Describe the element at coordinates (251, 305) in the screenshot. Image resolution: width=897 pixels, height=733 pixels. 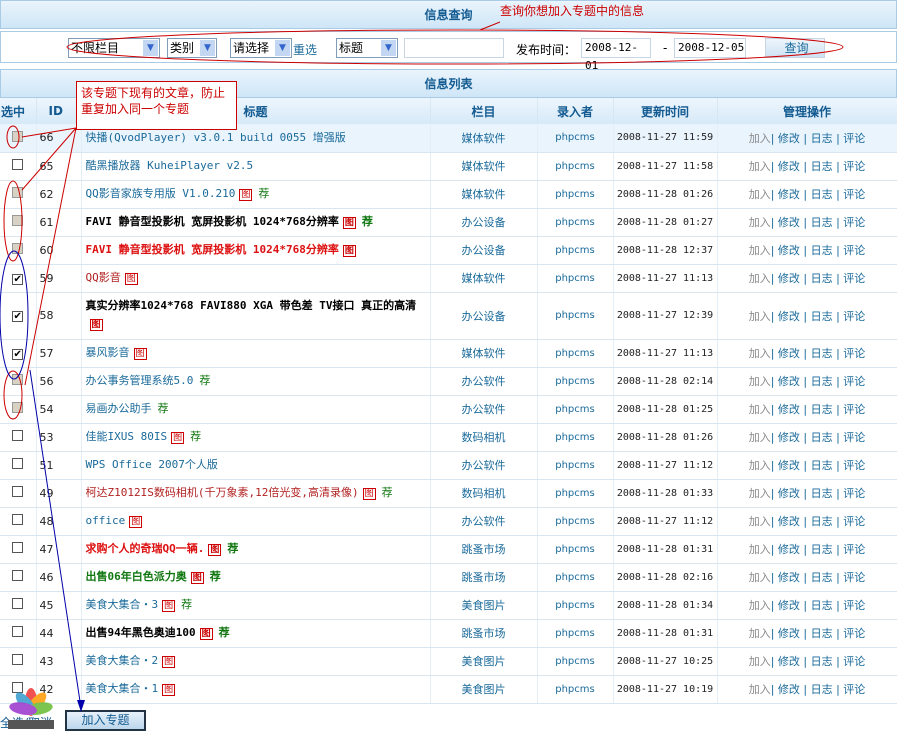
I see `row-title-link: 真实分辨率1024*768 FAVI880 XGA 带色差 TV接口 真正的高清` at that location.